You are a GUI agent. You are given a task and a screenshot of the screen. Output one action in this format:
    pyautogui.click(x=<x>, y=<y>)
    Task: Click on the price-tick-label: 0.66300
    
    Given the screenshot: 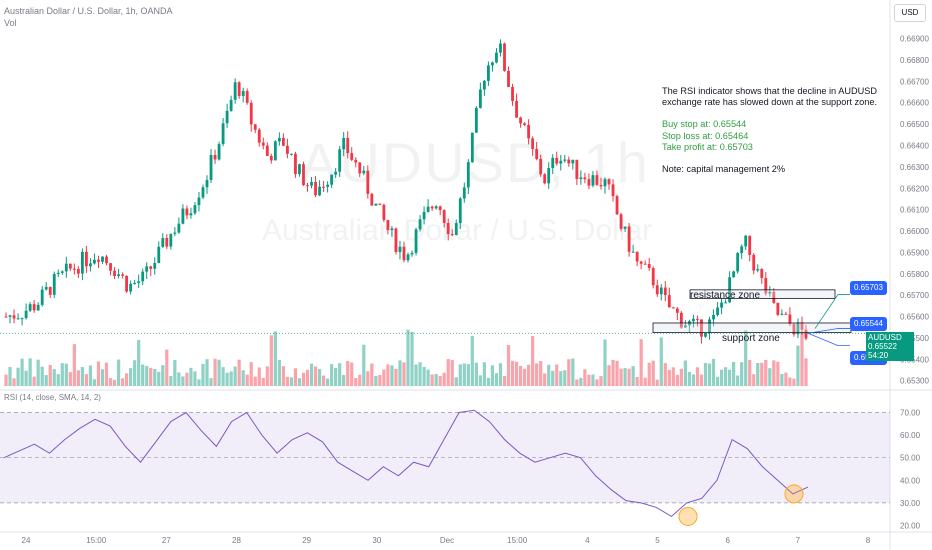 What is the action you would take?
    pyautogui.click(x=914, y=167)
    